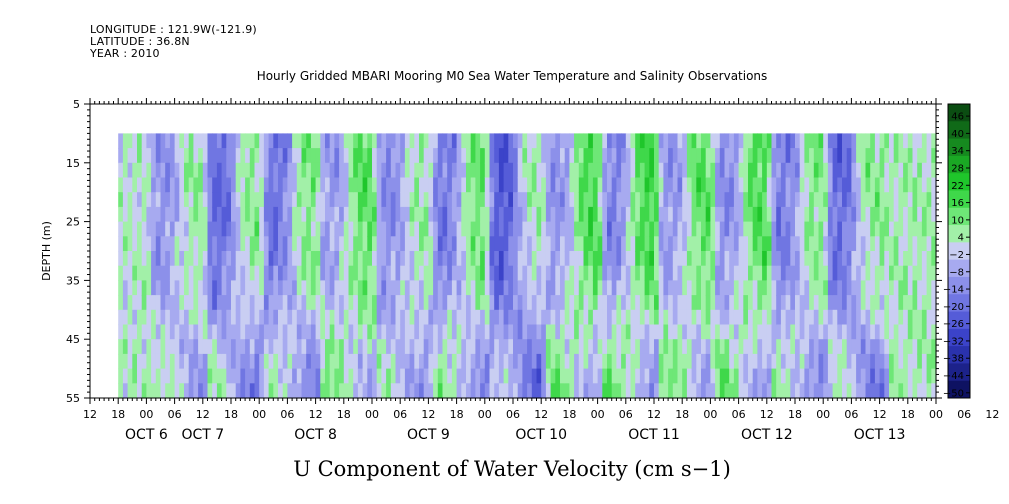  I want to click on x-tick-label: 00, so click(936, 414).